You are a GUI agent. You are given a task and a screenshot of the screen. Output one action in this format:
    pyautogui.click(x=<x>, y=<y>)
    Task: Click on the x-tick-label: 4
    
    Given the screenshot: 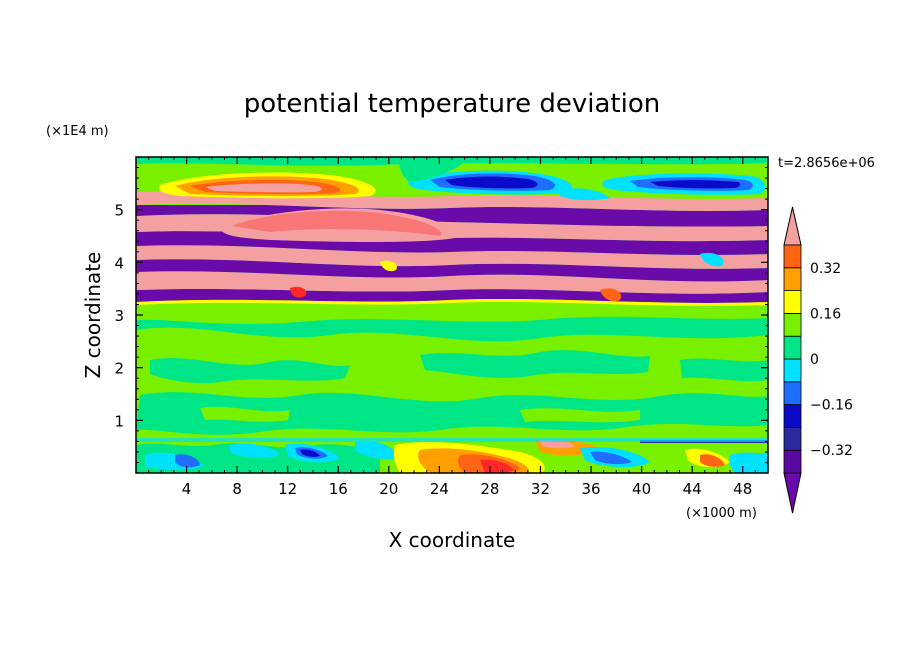 What is the action you would take?
    pyautogui.click(x=187, y=489)
    